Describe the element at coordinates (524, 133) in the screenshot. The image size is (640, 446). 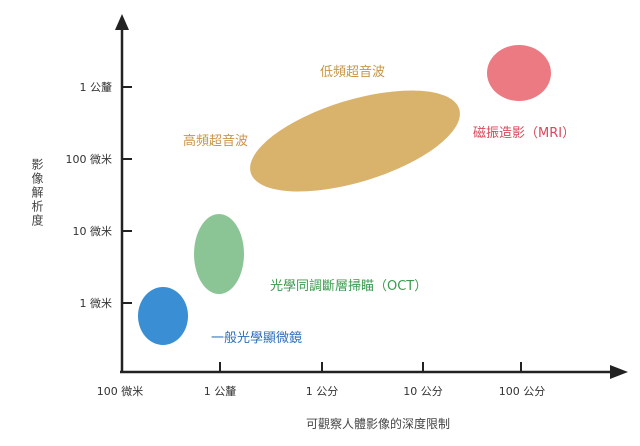
I see `label-mri: 磁振造影（MRI）` at that location.